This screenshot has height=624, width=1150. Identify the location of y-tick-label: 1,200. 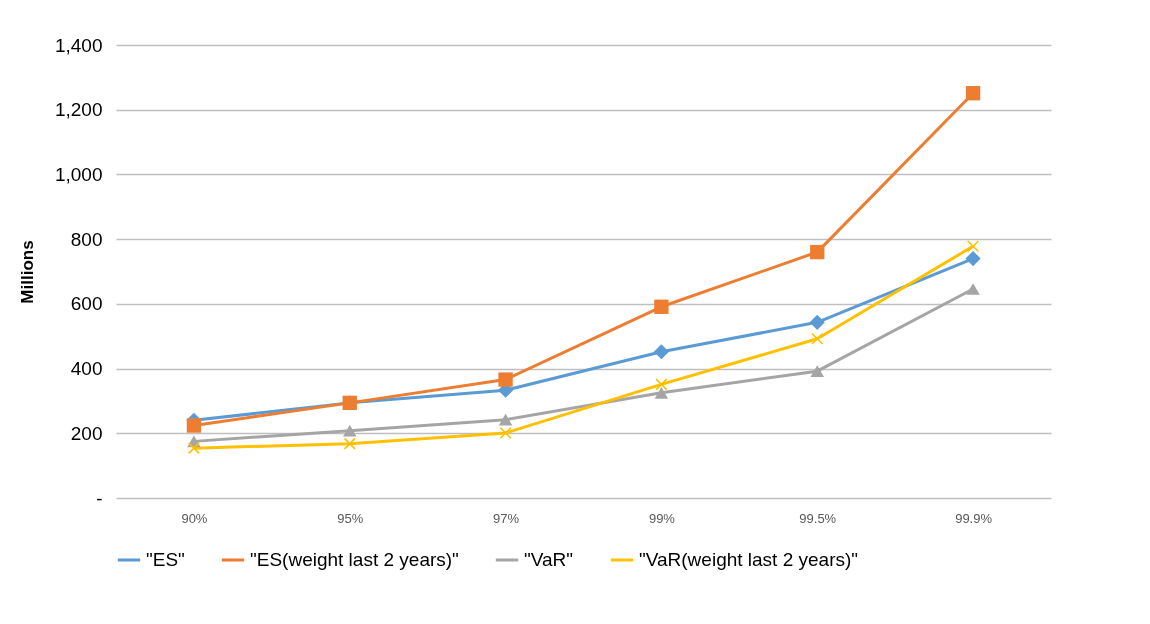
(78, 110).